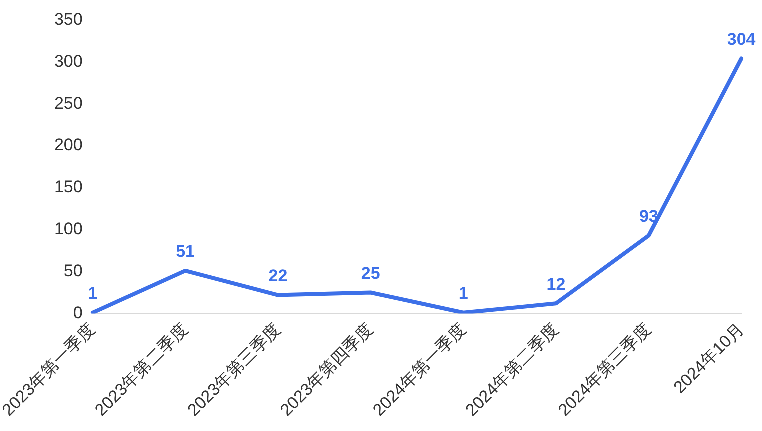 The width and height of the screenshot is (762, 431). I want to click on data-label: 51, so click(185, 252).